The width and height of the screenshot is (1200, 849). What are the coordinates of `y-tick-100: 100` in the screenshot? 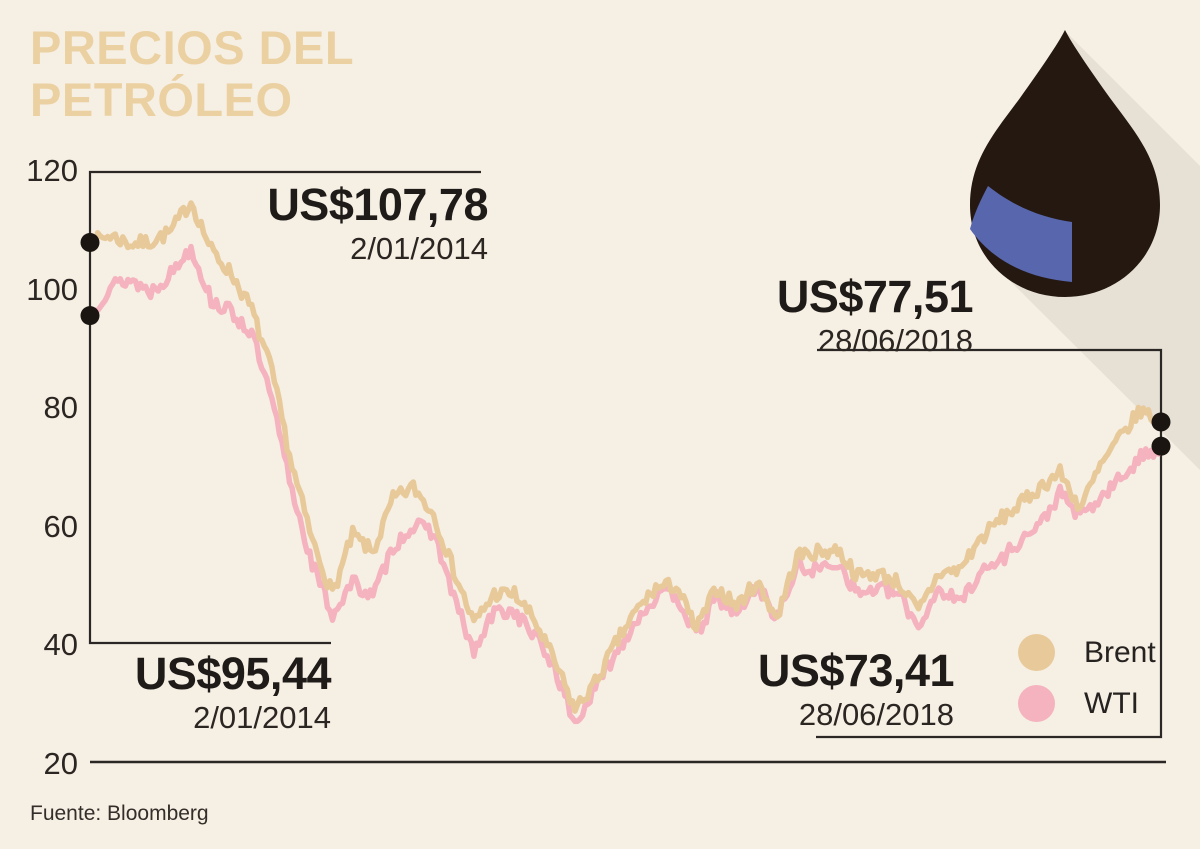 It's located at (52, 289).